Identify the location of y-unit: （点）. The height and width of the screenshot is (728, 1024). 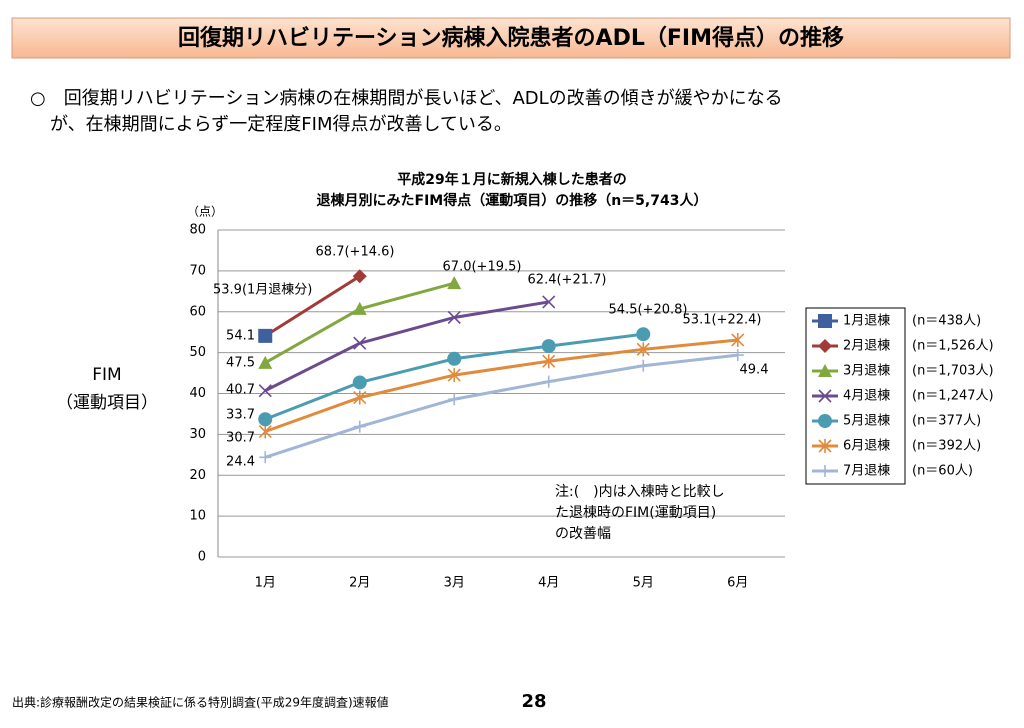
(205, 212).